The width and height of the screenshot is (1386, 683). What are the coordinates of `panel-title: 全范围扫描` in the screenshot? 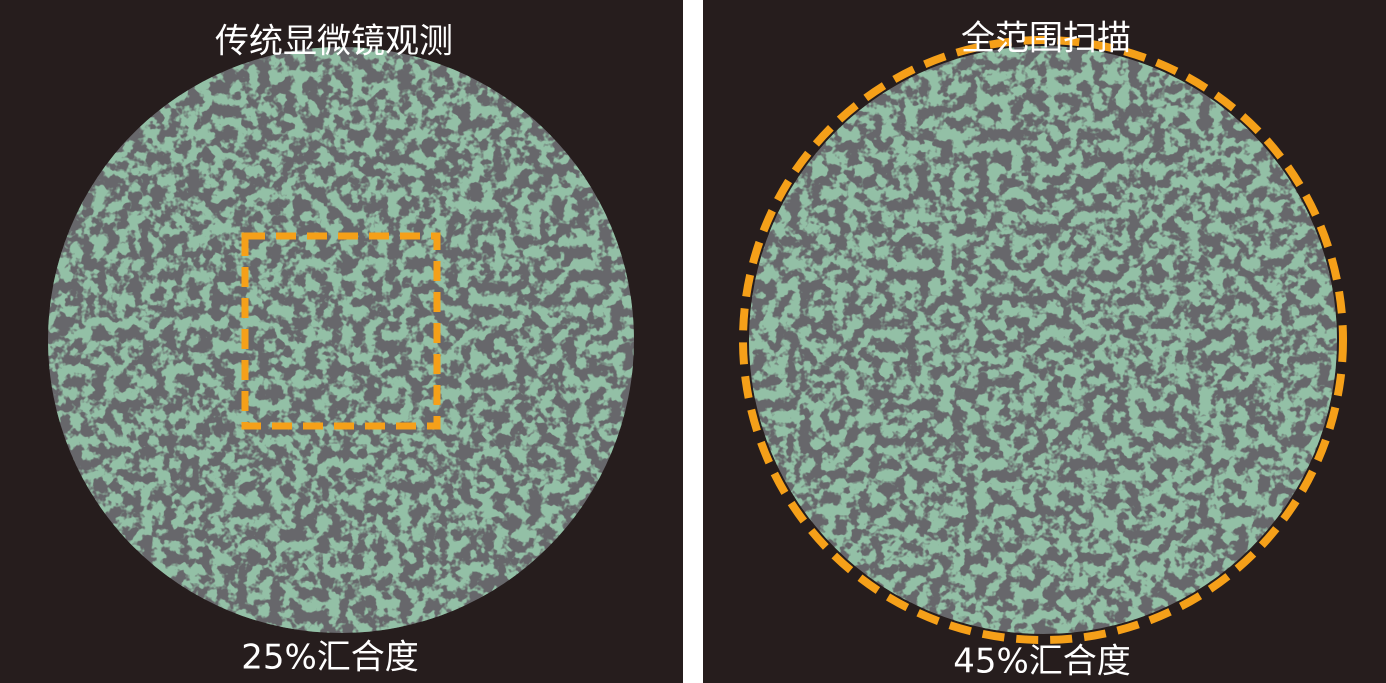 It's located at (1046, 39).